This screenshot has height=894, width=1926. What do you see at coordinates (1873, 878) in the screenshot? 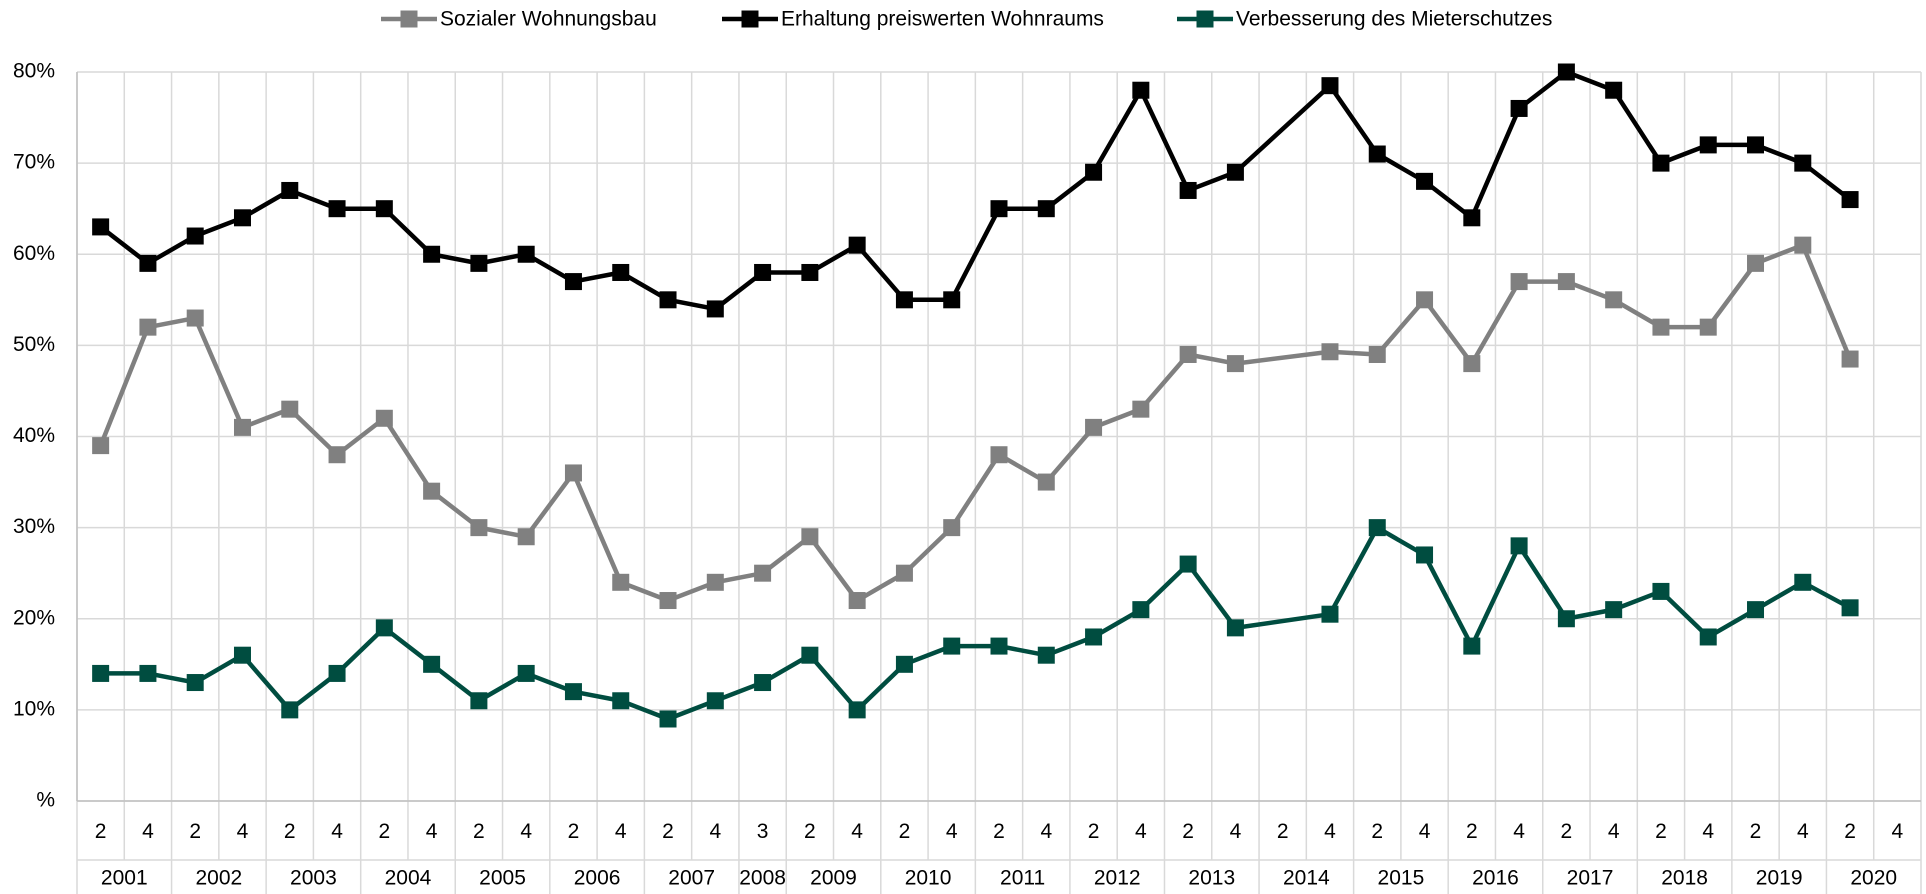
I see `group-label: 2020` at bounding box center [1873, 878].